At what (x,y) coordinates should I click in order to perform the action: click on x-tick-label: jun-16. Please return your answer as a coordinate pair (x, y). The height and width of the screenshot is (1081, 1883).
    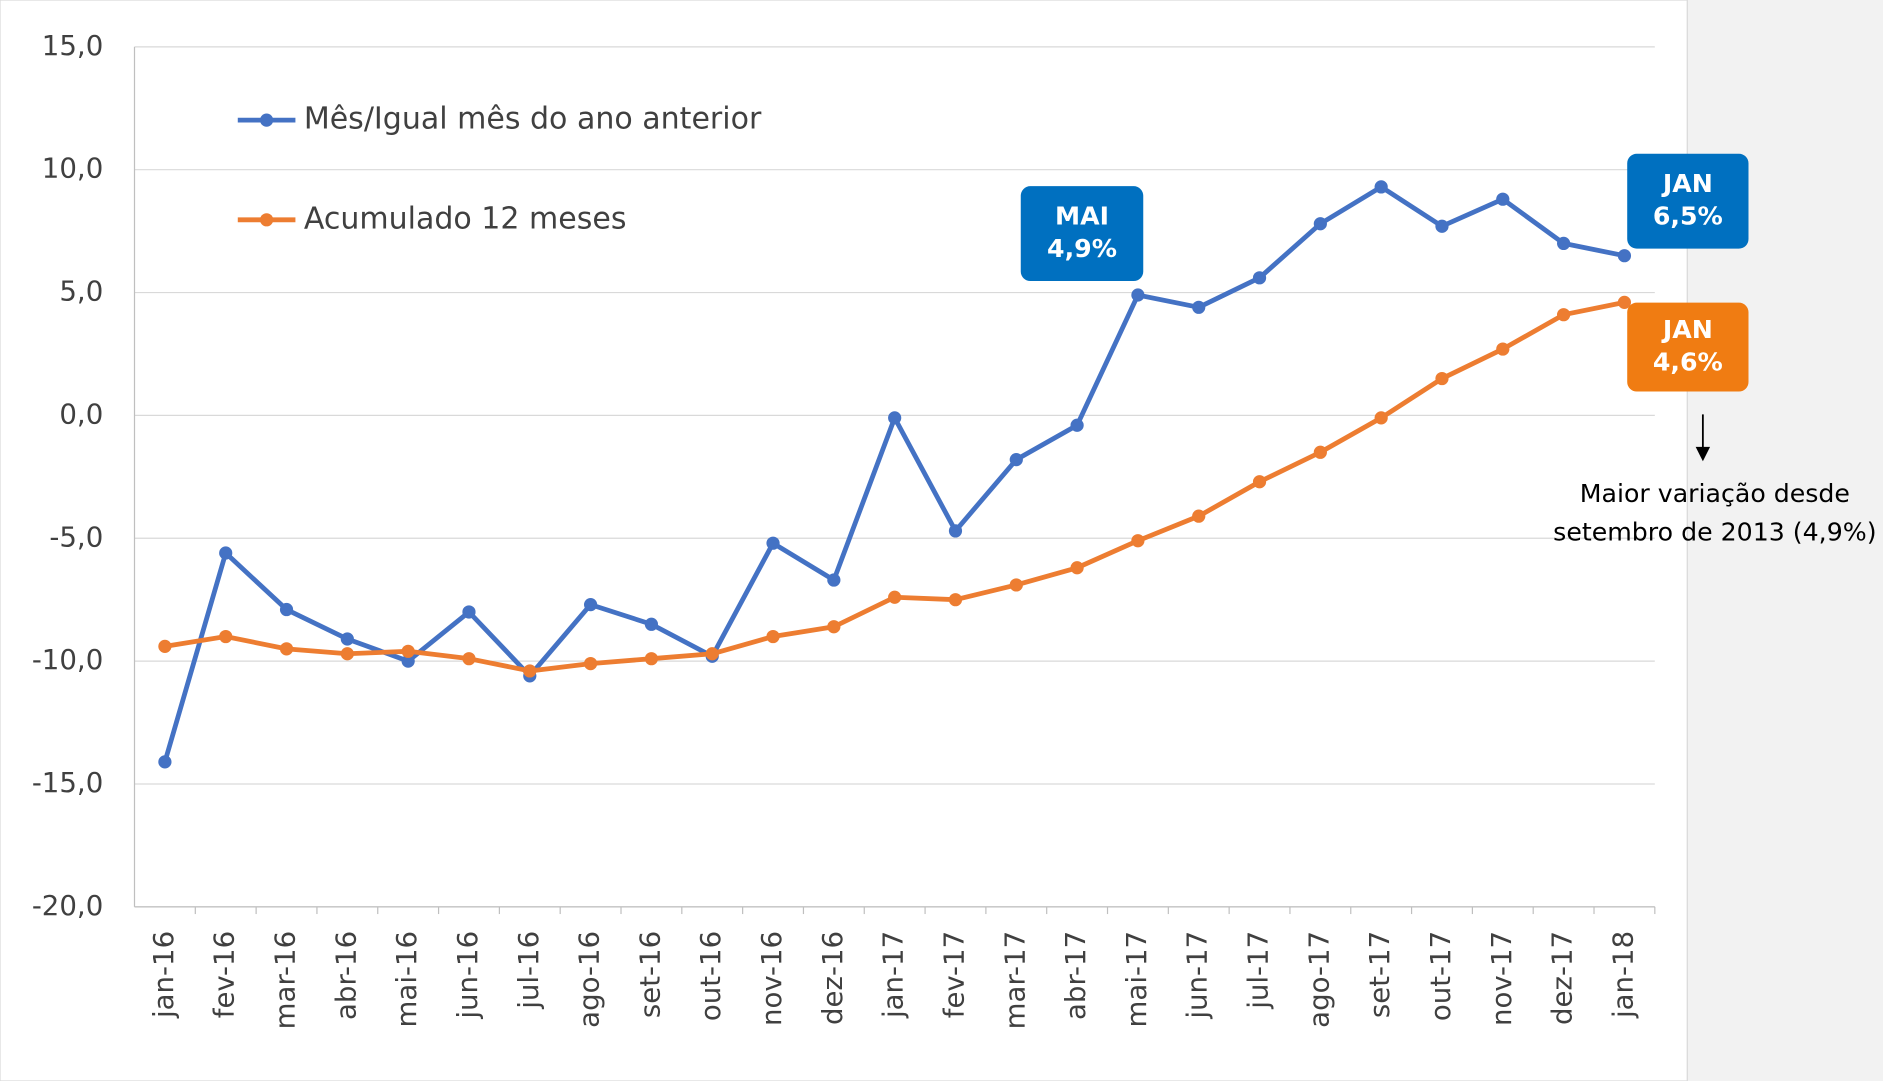
    Looking at the image, I should click on (467, 975).